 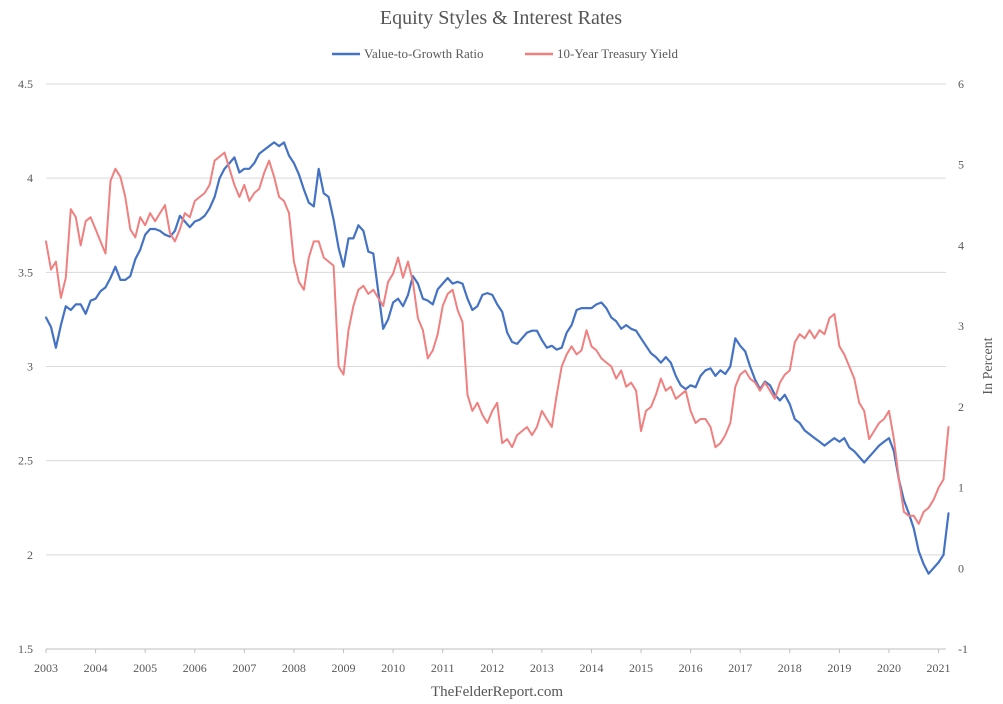 What do you see at coordinates (691, 668) in the screenshot?
I see `x-tick-label: 2016` at bounding box center [691, 668].